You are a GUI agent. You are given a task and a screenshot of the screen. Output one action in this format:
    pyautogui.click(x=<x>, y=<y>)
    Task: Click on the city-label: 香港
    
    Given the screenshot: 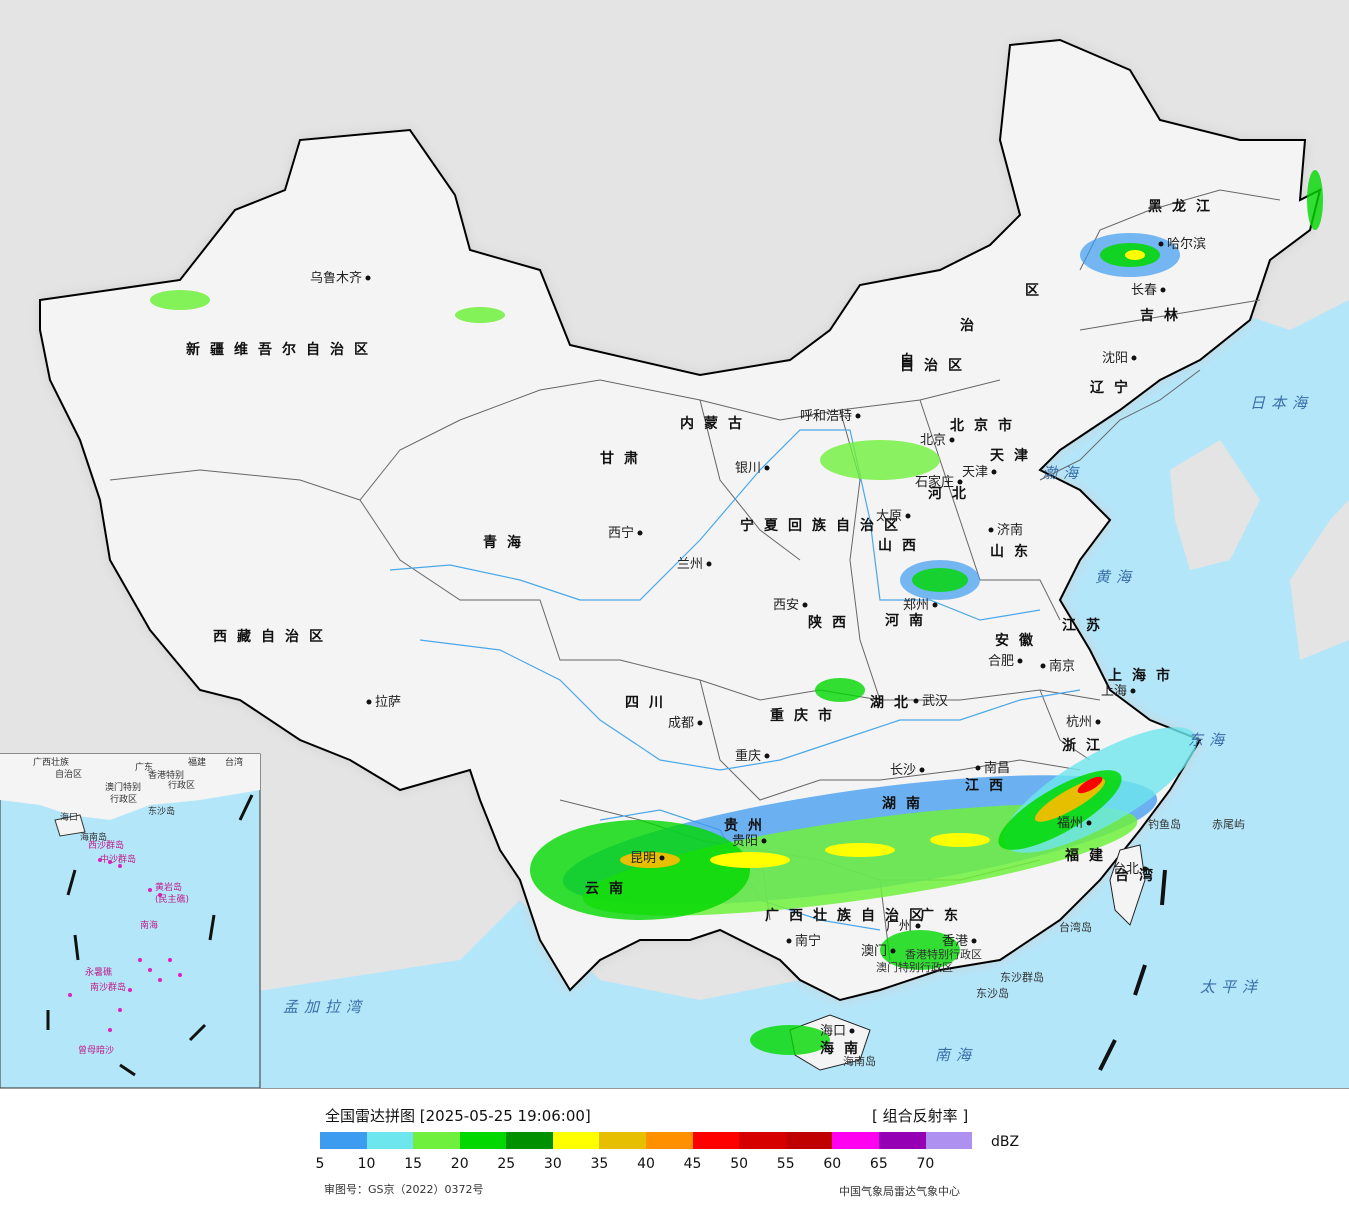 What is the action you would take?
    pyautogui.click(x=955, y=941)
    